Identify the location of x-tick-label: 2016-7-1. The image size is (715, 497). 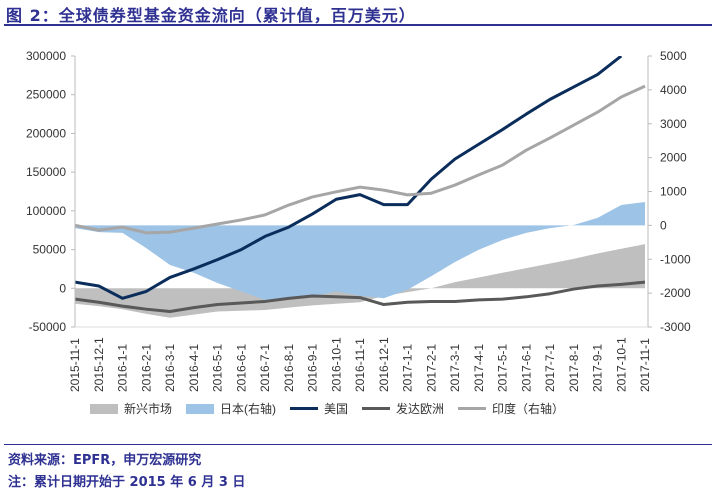
(265, 368).